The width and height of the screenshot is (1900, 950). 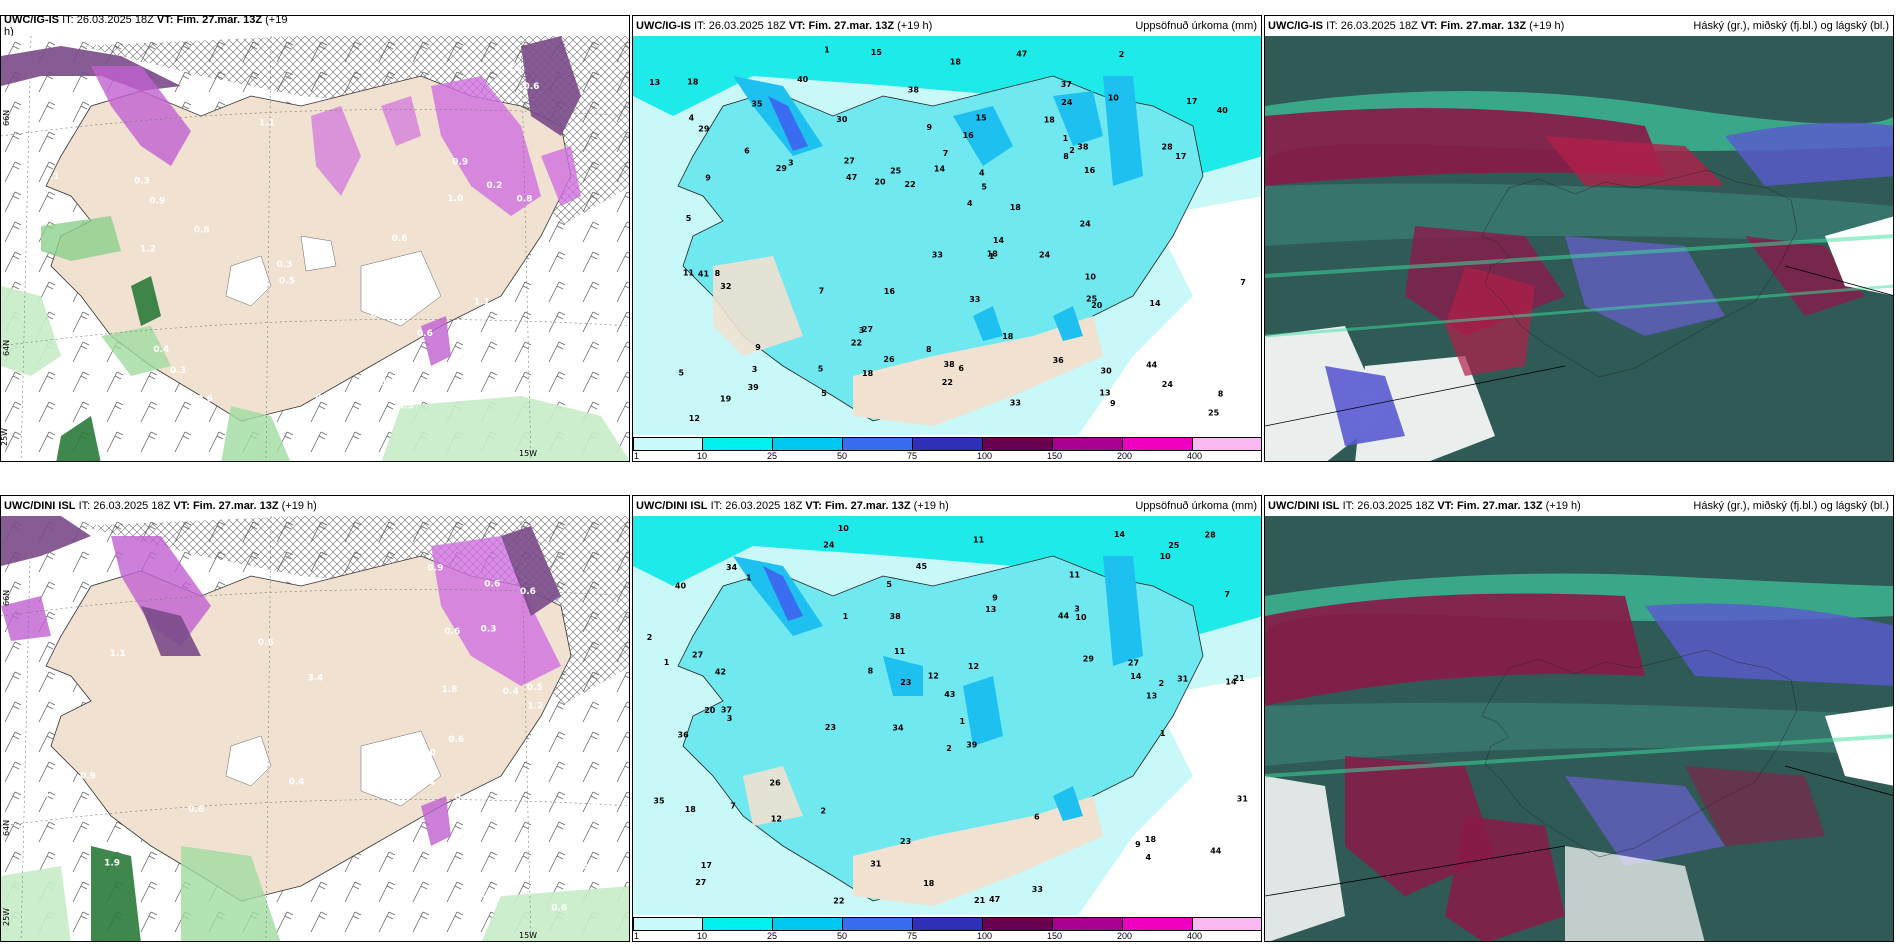 I want to click on map-value-label: 0.4, so click(x=463, y=798).